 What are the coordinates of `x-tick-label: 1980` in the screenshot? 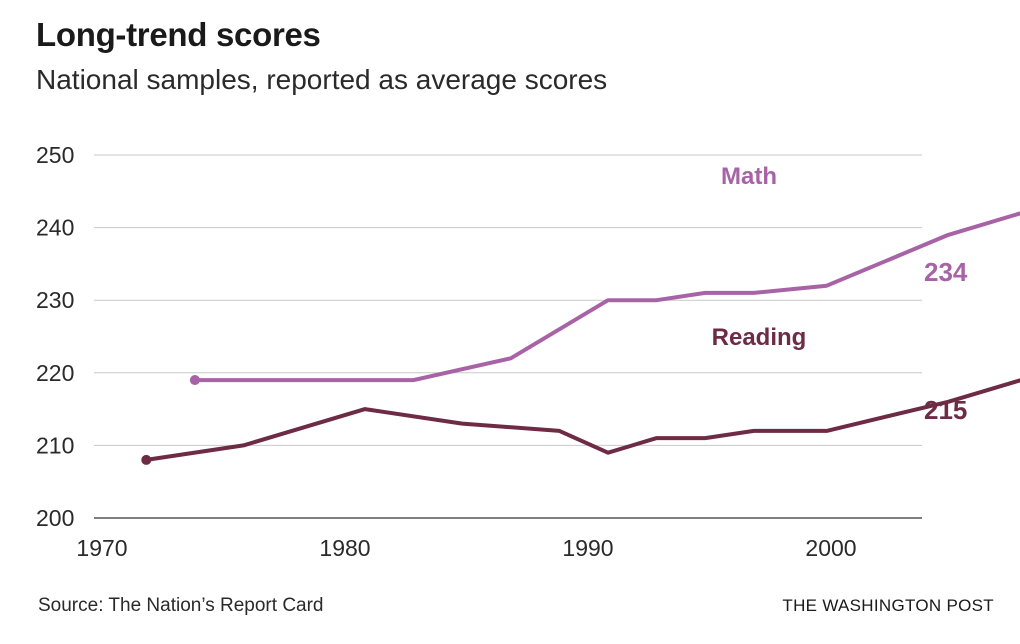 It's located at (344, 548).